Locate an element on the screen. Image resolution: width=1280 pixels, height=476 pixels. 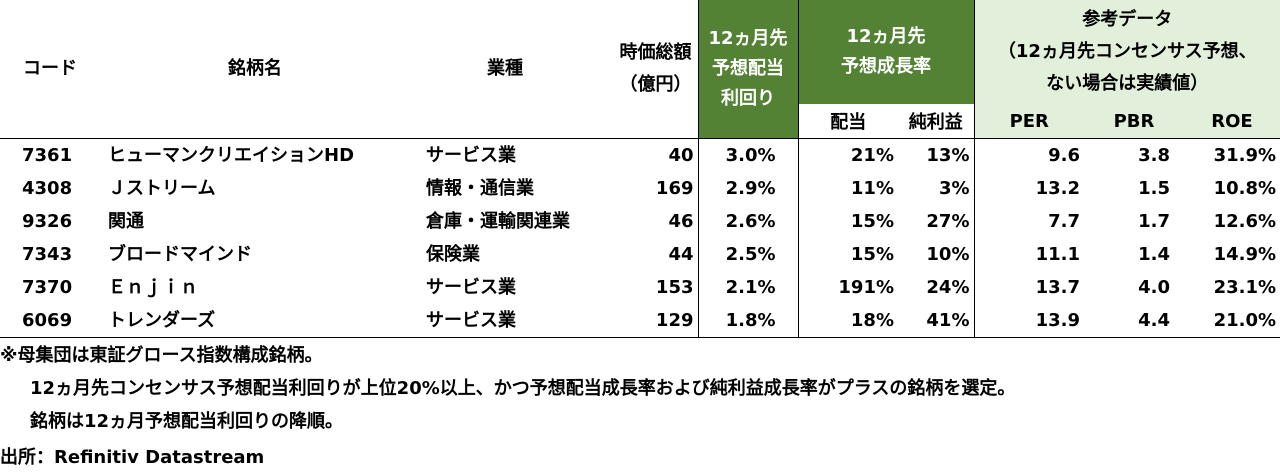
cell-code: 7343 is located at coordinates (47, 254).